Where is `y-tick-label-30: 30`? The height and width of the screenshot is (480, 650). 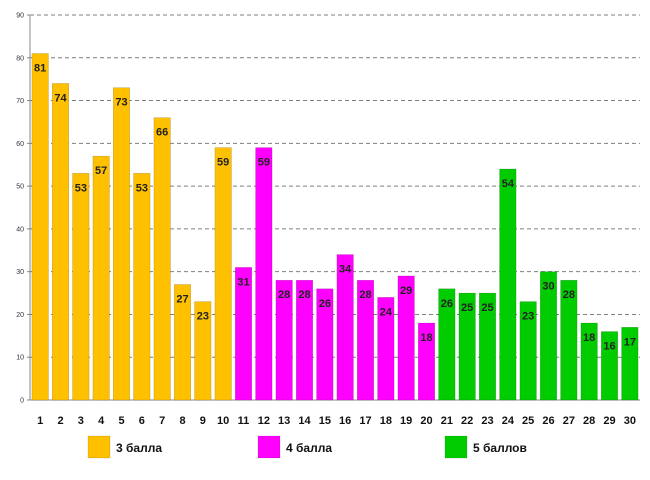 y-tick-label-30: 30 is located at coordinates (20, 272).